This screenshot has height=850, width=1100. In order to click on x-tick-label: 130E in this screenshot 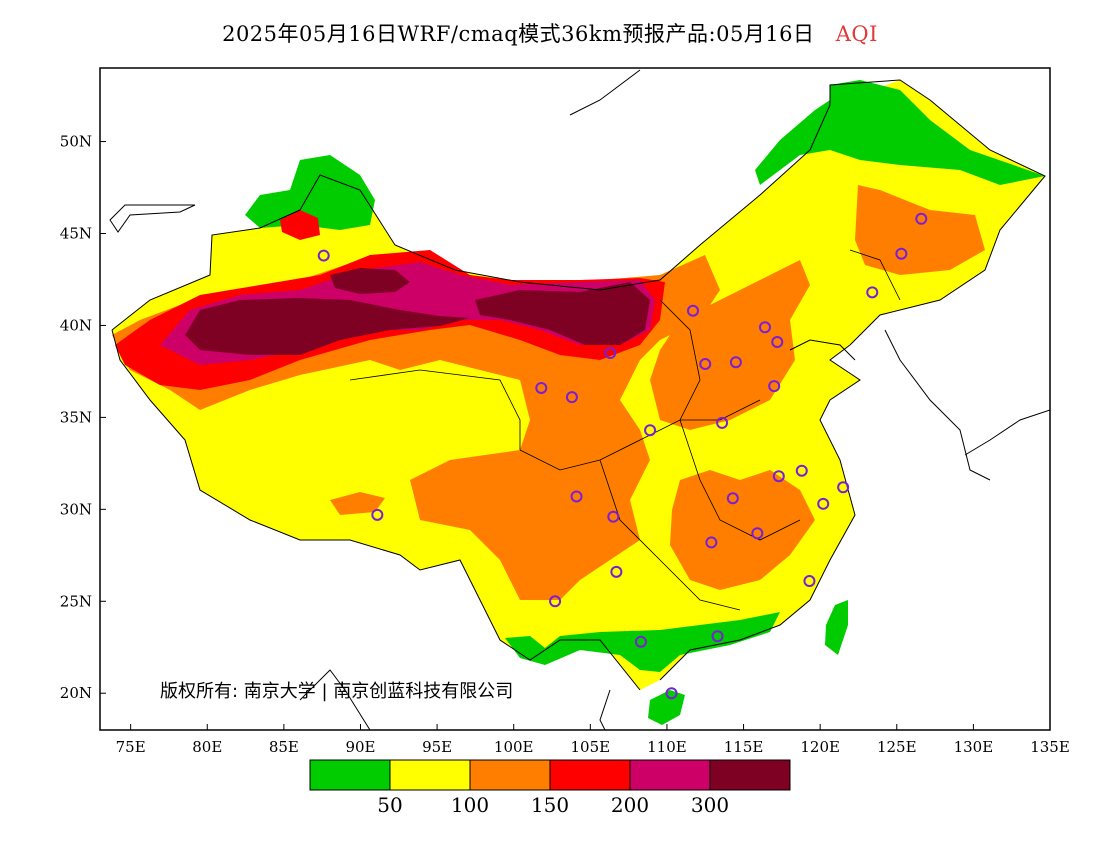, I will do `click(974, 747)`.